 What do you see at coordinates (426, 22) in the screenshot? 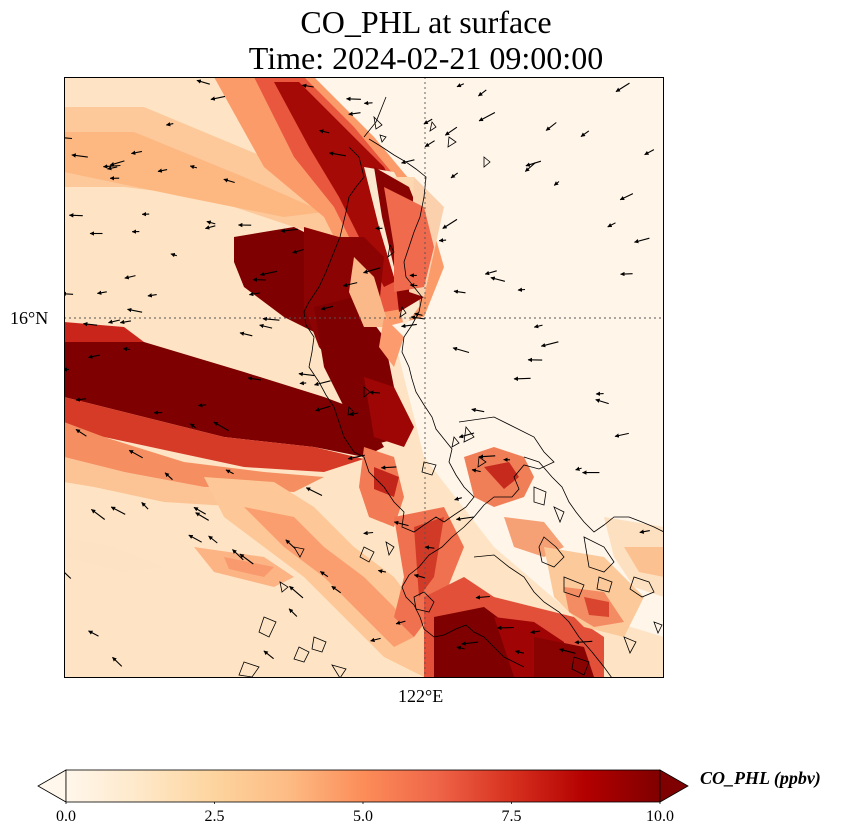
I see `map-title: CO_PHL at surface` at bounding box center [426, 22].